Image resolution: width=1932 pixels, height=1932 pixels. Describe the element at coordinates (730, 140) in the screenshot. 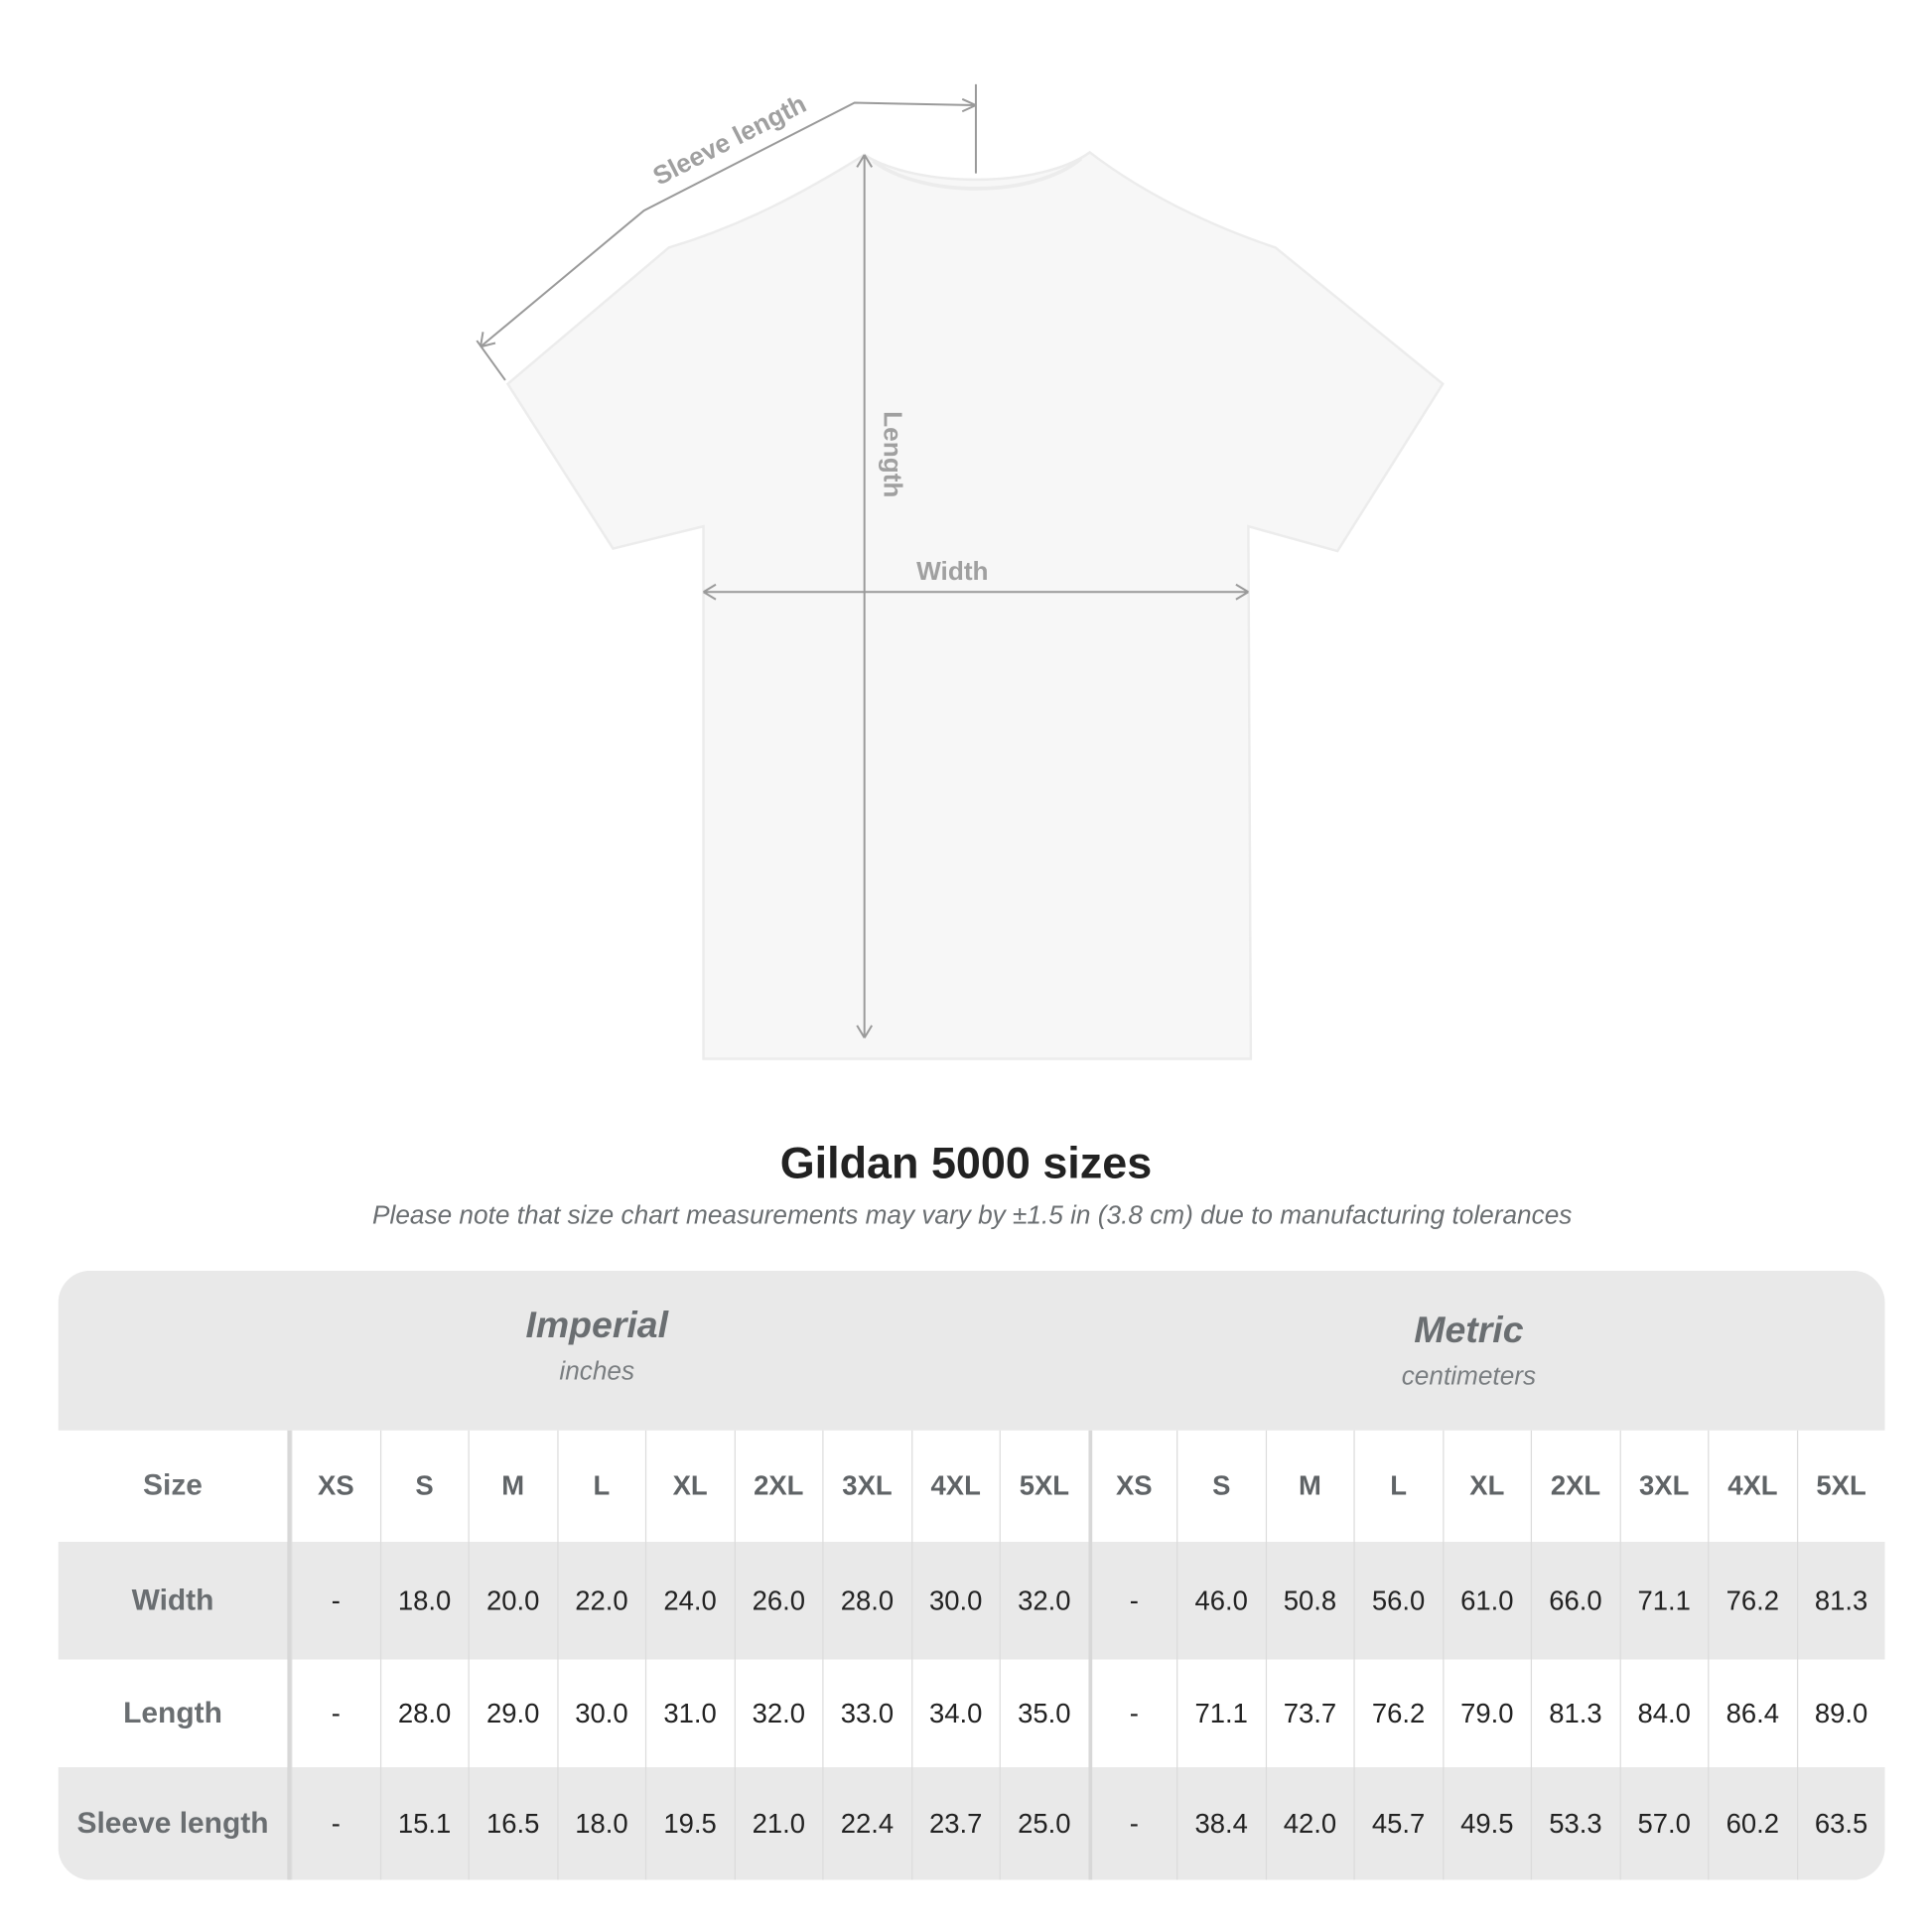

I see `sleeve-length-label: Sleeve length` at that location.